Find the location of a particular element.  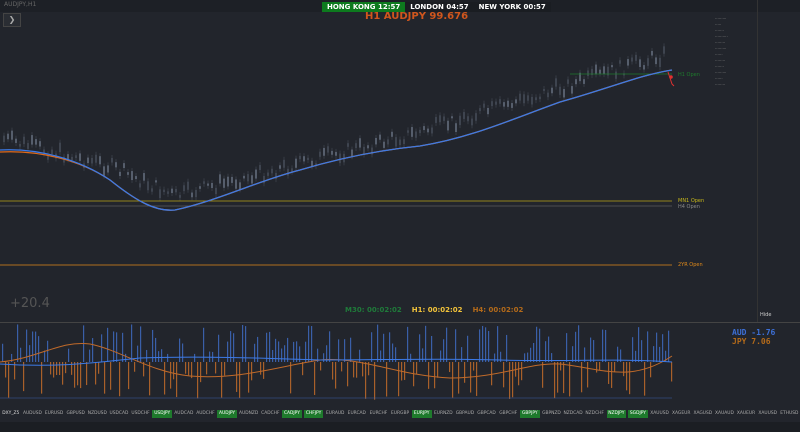

footer is located at coordinates (400, 427).